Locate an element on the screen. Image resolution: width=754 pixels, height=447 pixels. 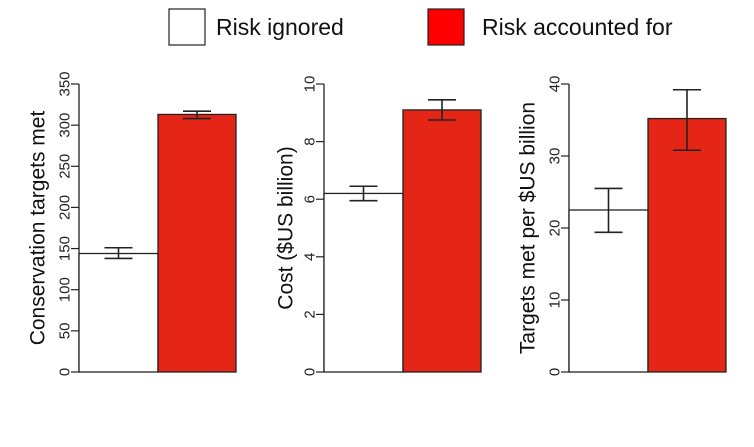
y-tick-label: 250 is located at coordinates (65, 166).